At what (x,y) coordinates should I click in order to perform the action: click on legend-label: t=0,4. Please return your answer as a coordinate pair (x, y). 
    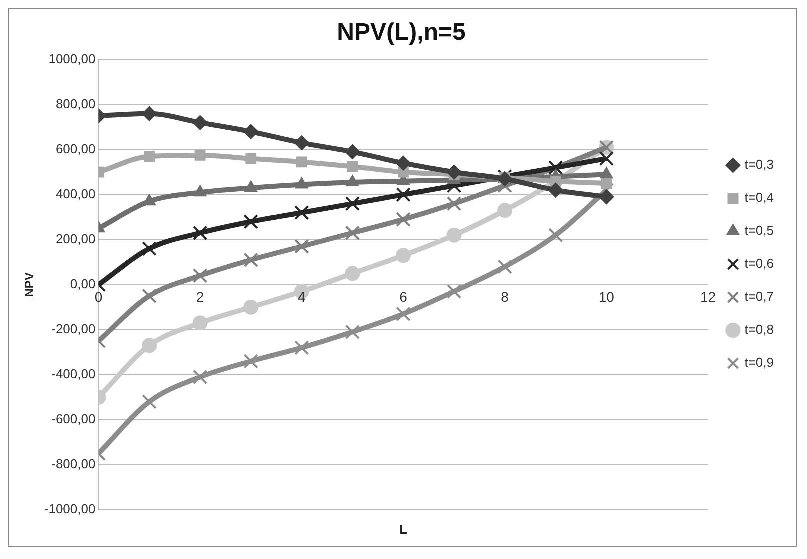
    Looking at the image, I should click on (759, 198).